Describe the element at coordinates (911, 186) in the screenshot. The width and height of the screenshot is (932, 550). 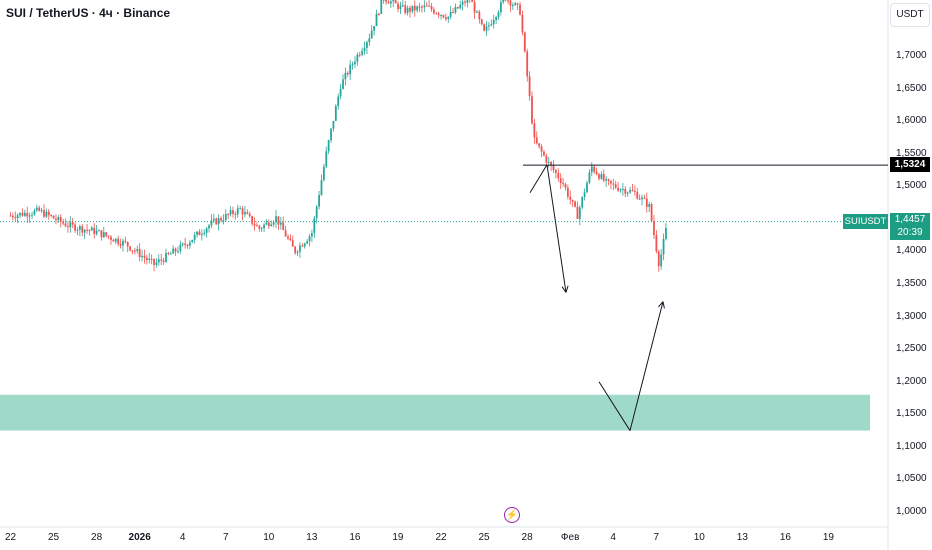
I see `y-tick-label: 1,5000` at that location.